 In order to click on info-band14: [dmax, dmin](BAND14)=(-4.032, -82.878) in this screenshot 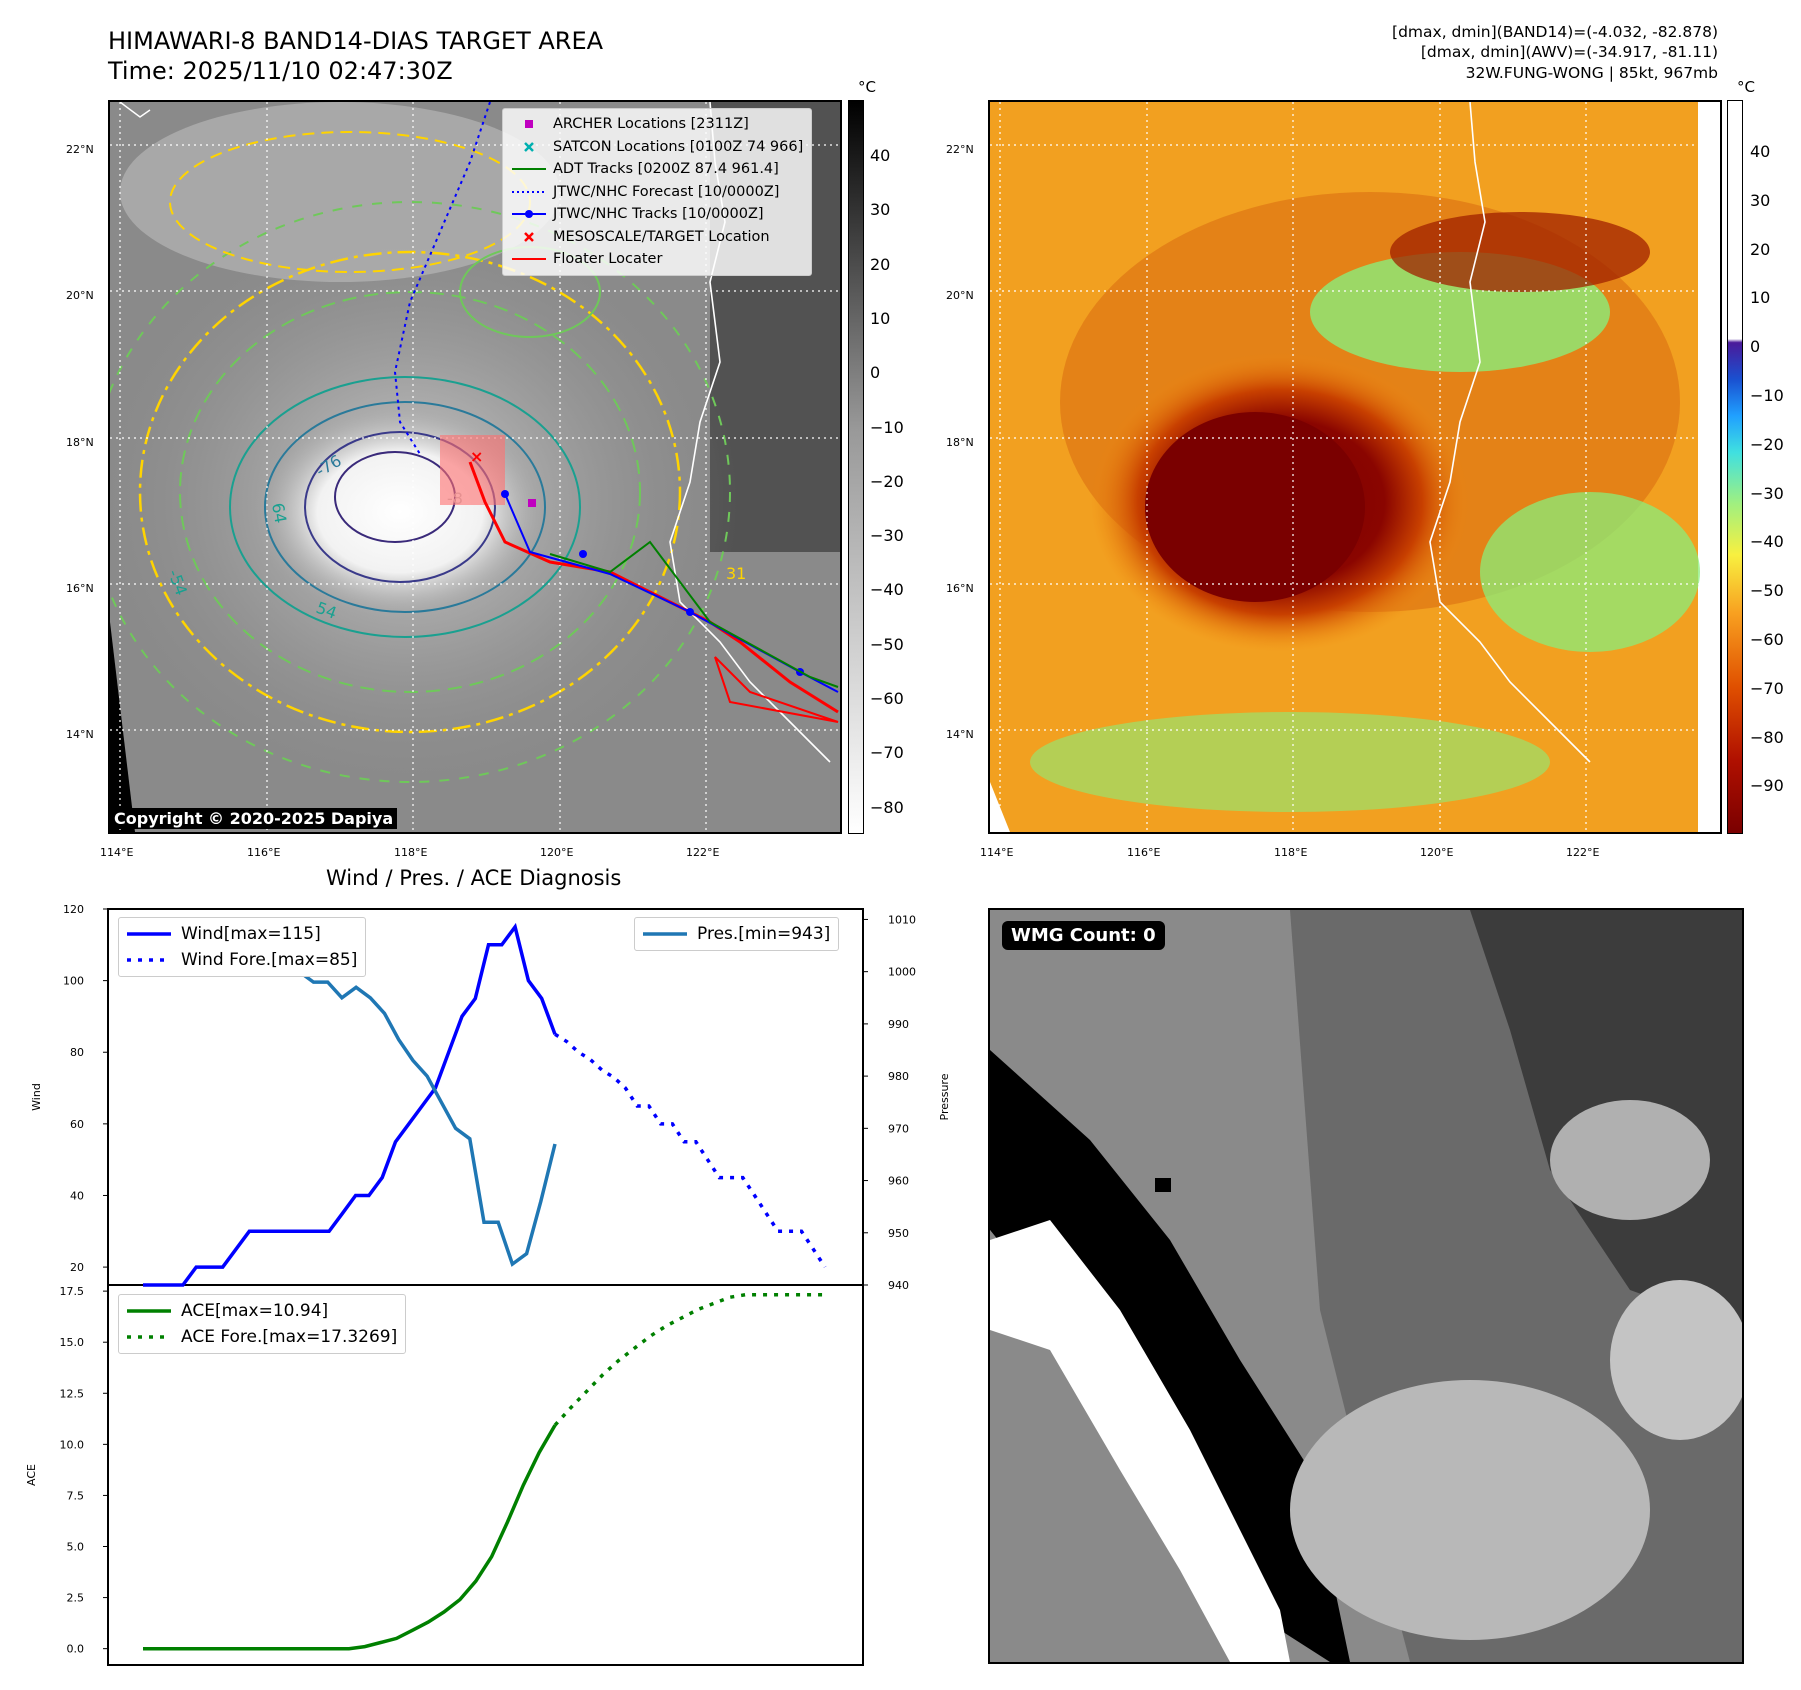, I will do `click(1555, 32)`.